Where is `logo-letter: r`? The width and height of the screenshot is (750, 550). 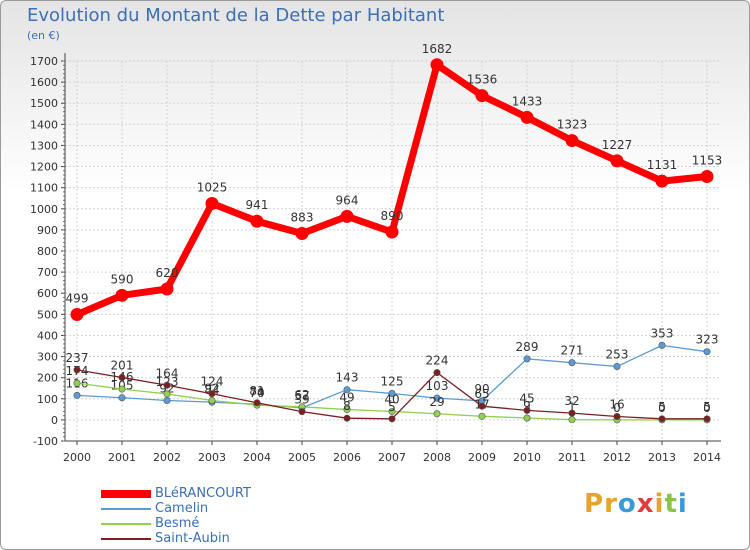
logo-letter: r is located at coordinates (611, 504).